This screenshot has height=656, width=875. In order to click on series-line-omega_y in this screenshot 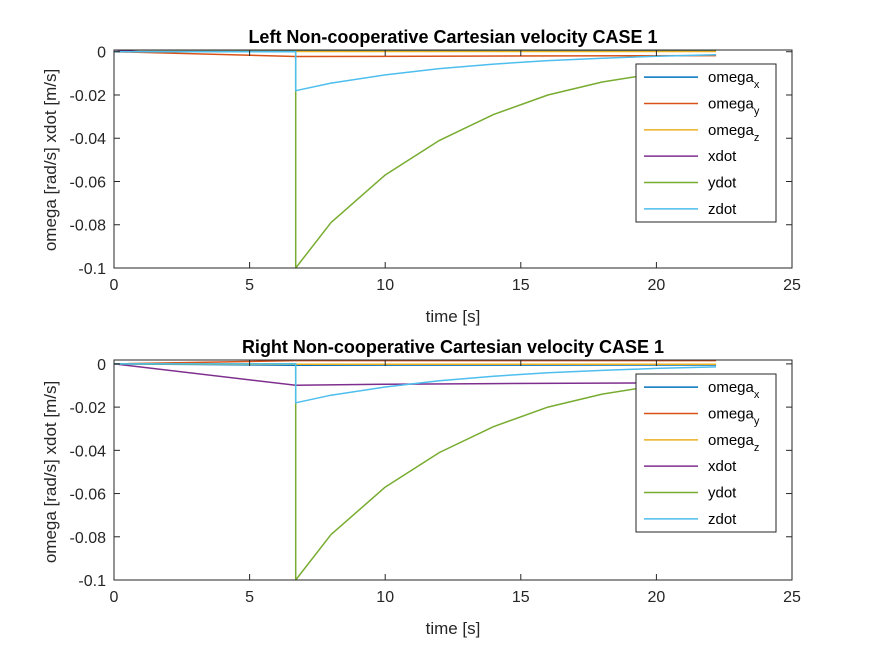, I will do `click(415, 362)`.